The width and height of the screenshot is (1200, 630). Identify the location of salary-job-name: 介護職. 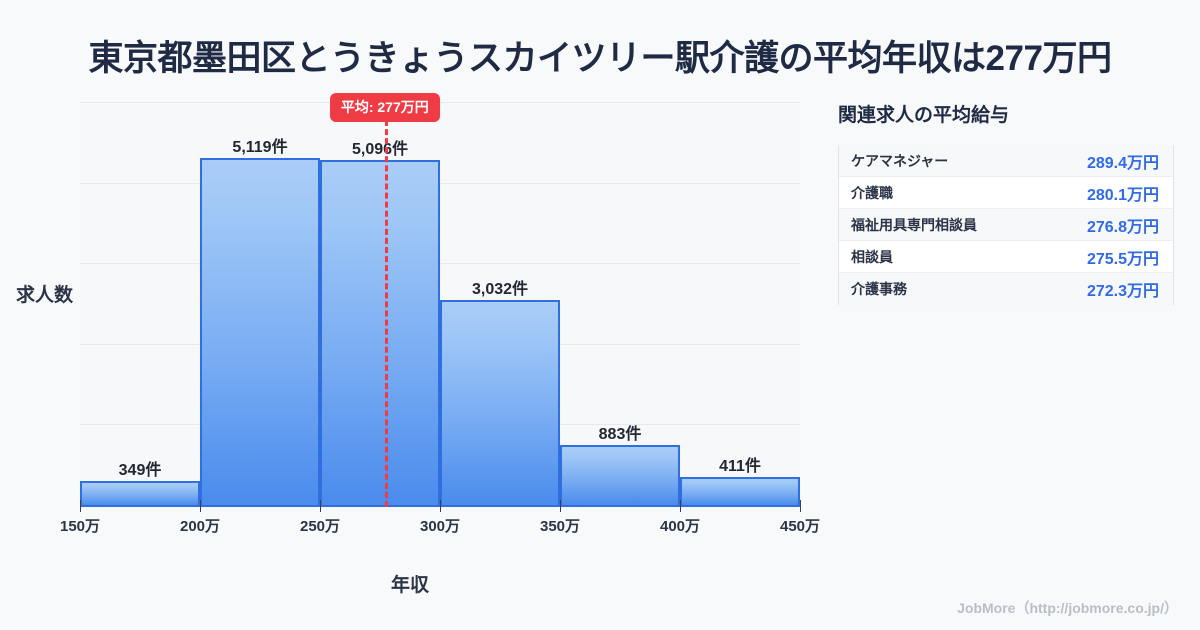
(872, 192).